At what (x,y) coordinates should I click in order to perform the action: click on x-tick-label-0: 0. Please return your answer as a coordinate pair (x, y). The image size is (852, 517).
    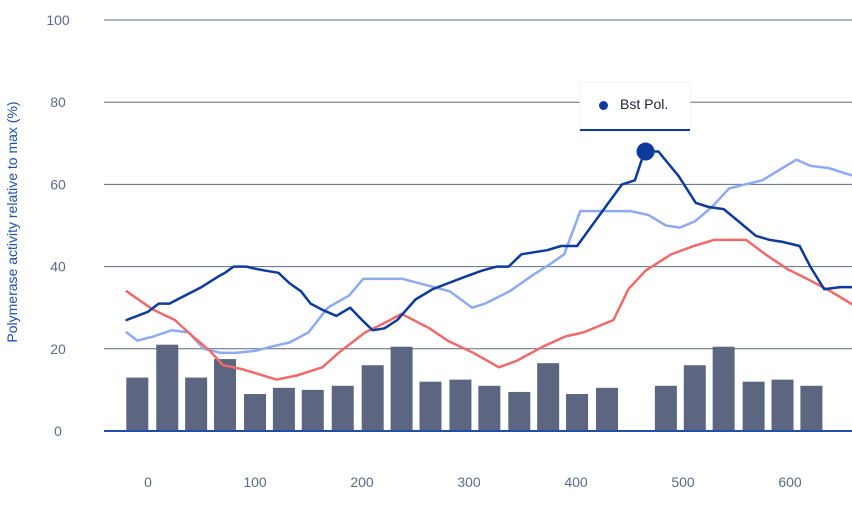
    Looking at the image, I should click on (148, 482).